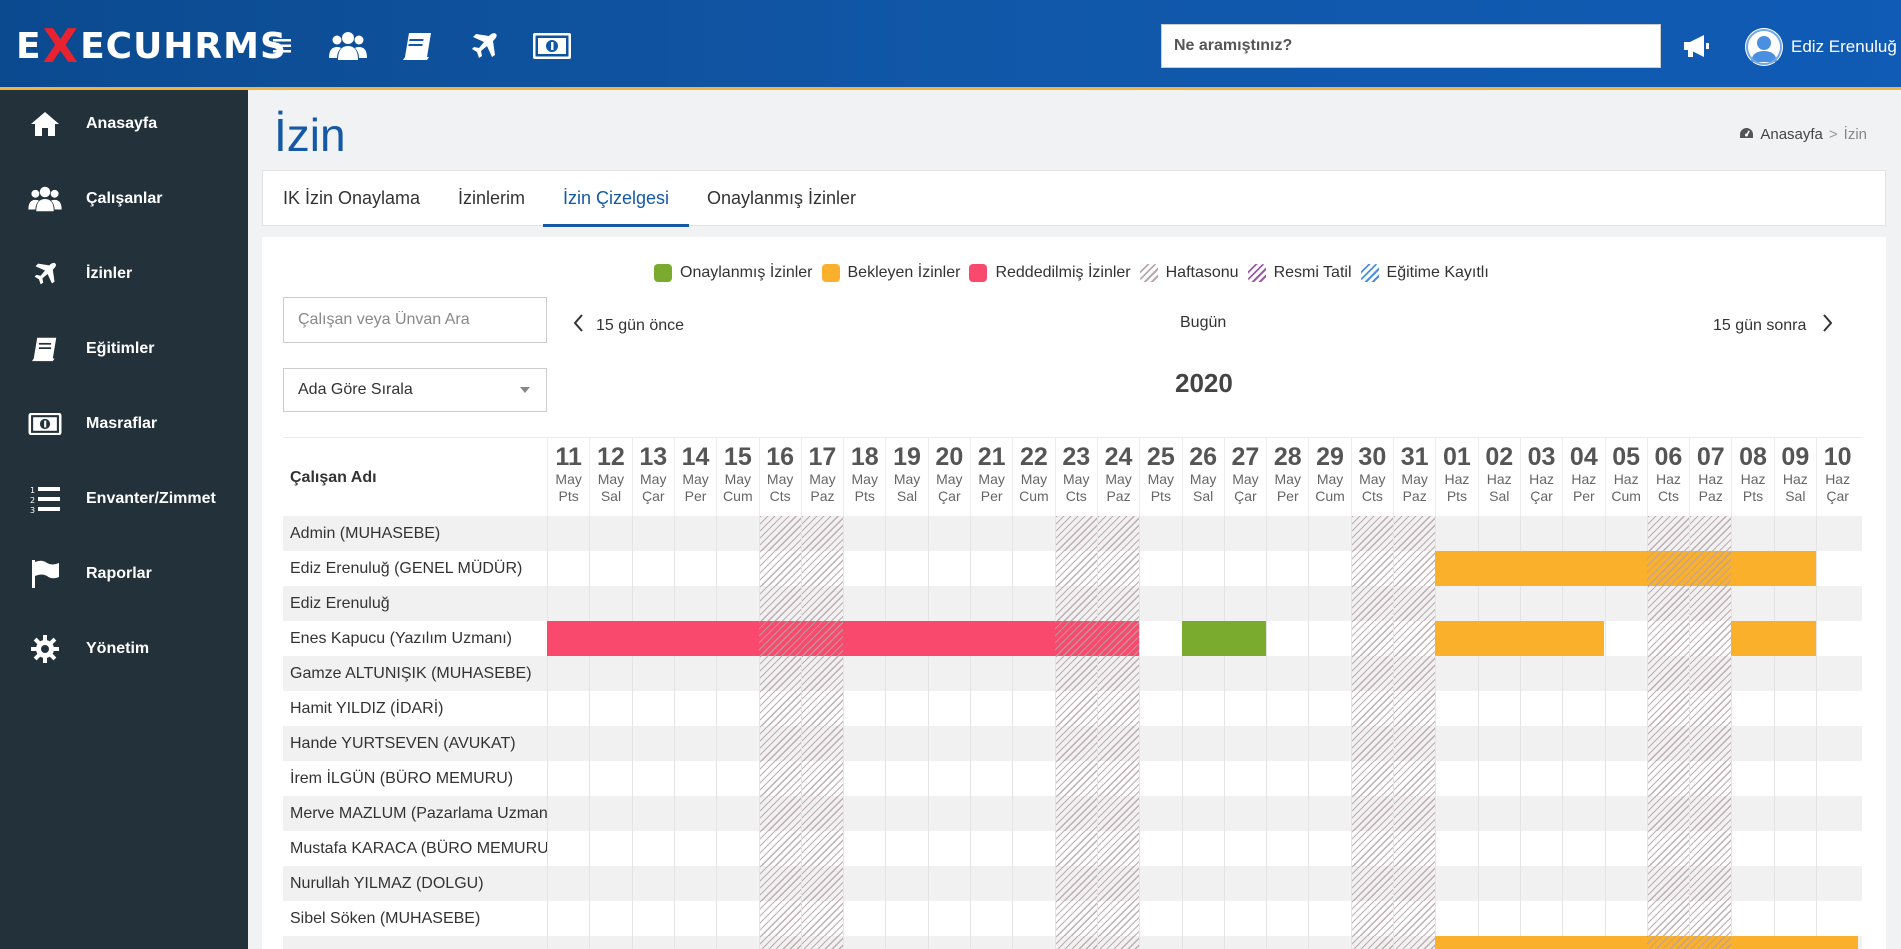 The image size is (1901, 949). Describe the element at coordinates (124, 649) in the screenshot. I see `sidebar-item-admin: Yönetim` at that location.